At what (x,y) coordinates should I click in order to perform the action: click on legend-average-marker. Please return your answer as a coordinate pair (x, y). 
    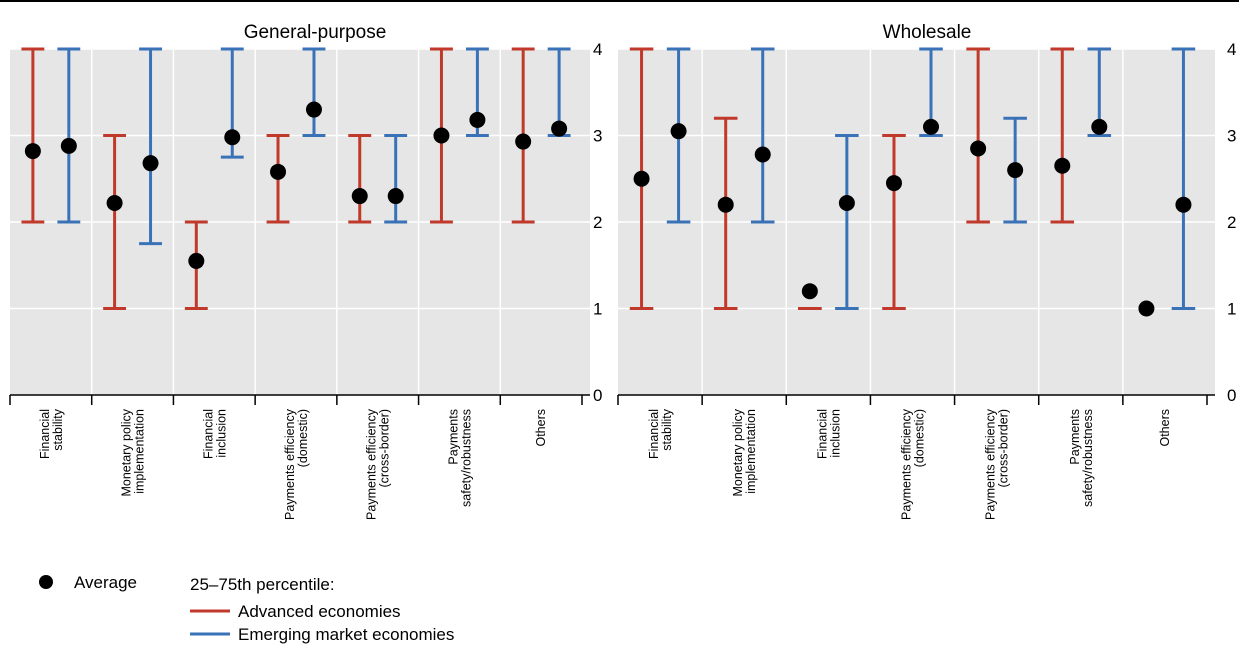
    Looking at the image, I should click on (46, 582).